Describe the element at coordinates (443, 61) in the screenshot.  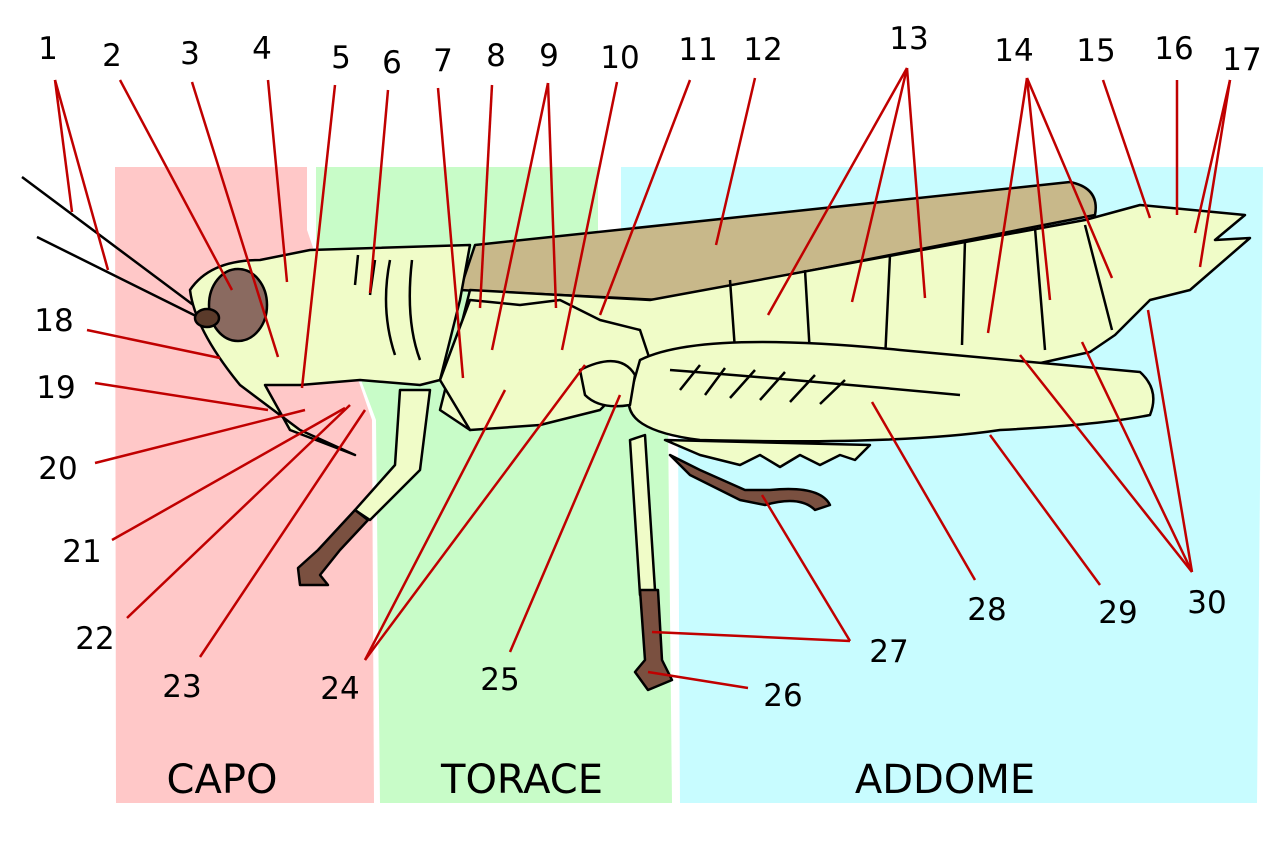
I see `part-number: 7` at that location.